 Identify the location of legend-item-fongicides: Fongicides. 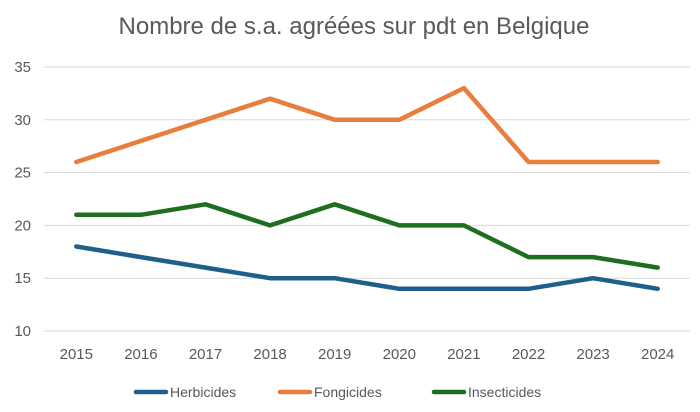
(329, 392).